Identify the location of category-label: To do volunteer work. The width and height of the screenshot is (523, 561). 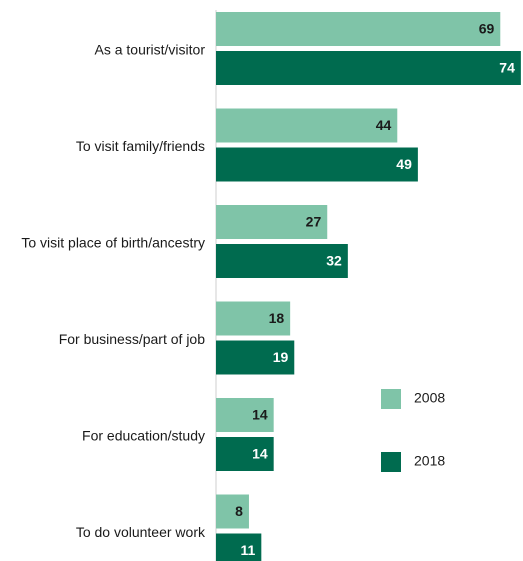
(141, 532).